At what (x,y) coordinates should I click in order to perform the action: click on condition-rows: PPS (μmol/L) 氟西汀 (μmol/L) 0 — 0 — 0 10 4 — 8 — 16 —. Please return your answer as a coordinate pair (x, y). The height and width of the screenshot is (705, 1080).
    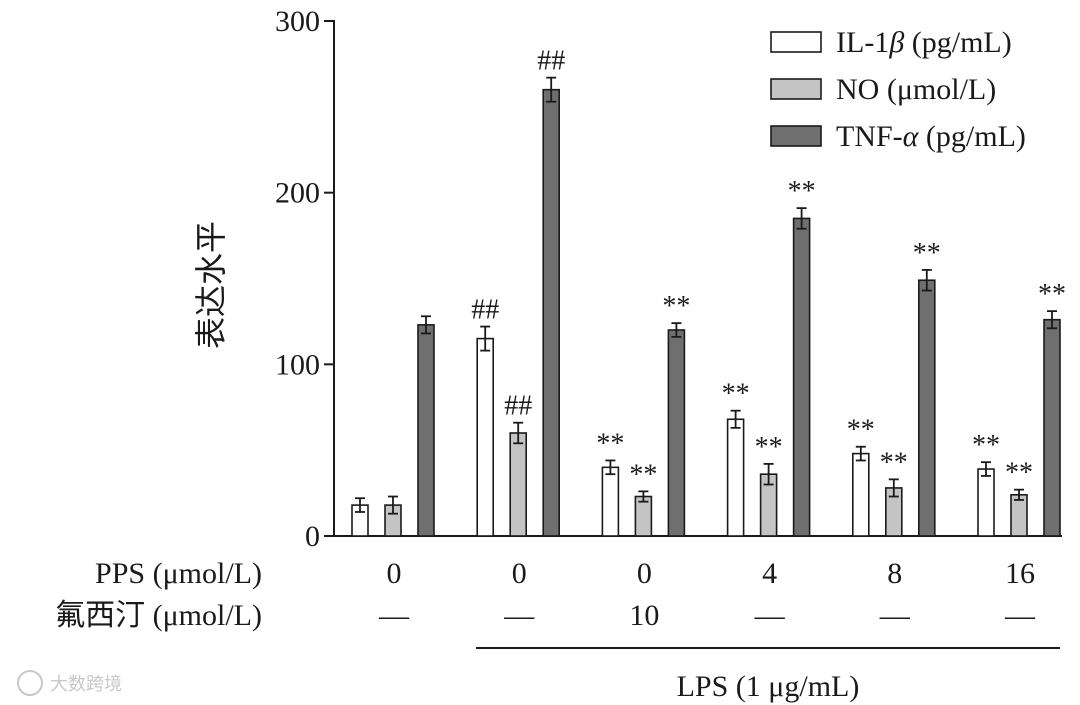
    Looking at the image, I should click on (545, 594).